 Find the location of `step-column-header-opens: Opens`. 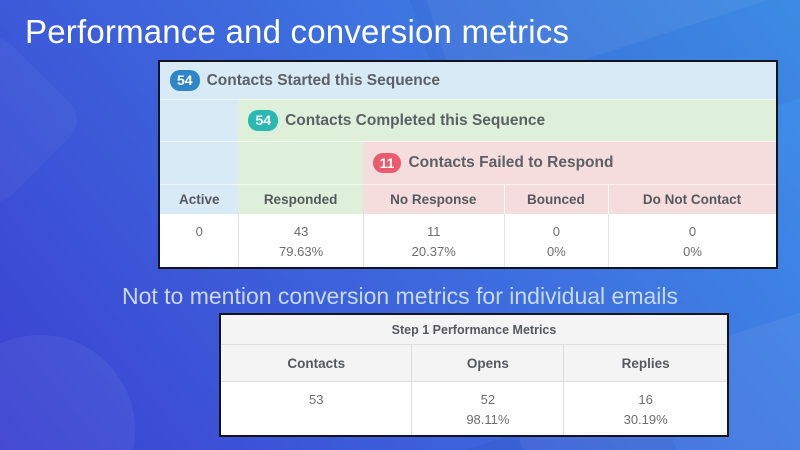

step-column-header-opens: Opens is located at coordinates (487, 363).